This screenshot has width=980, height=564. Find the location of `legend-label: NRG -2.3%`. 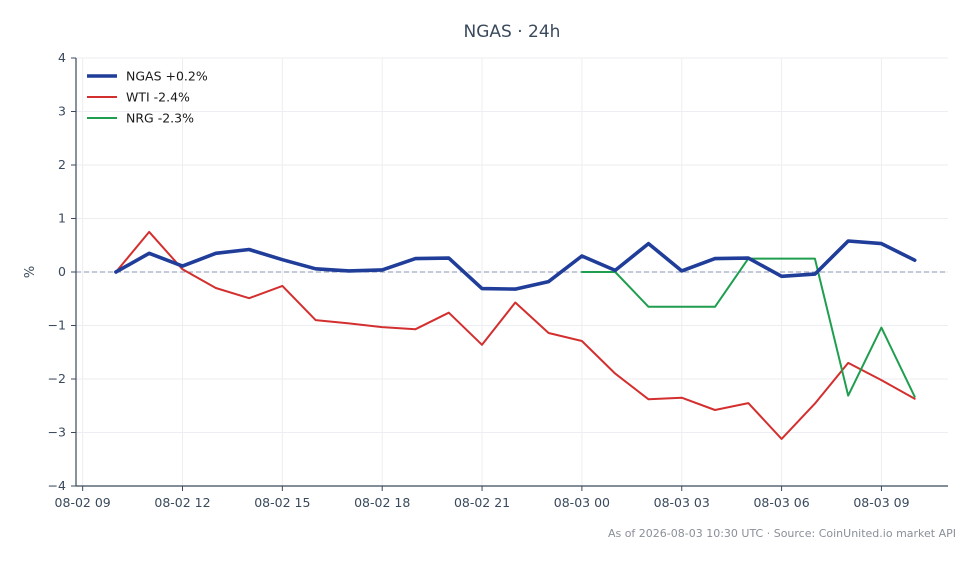

legend-label: NRG -2.3% is located at coordinates (160, 118).